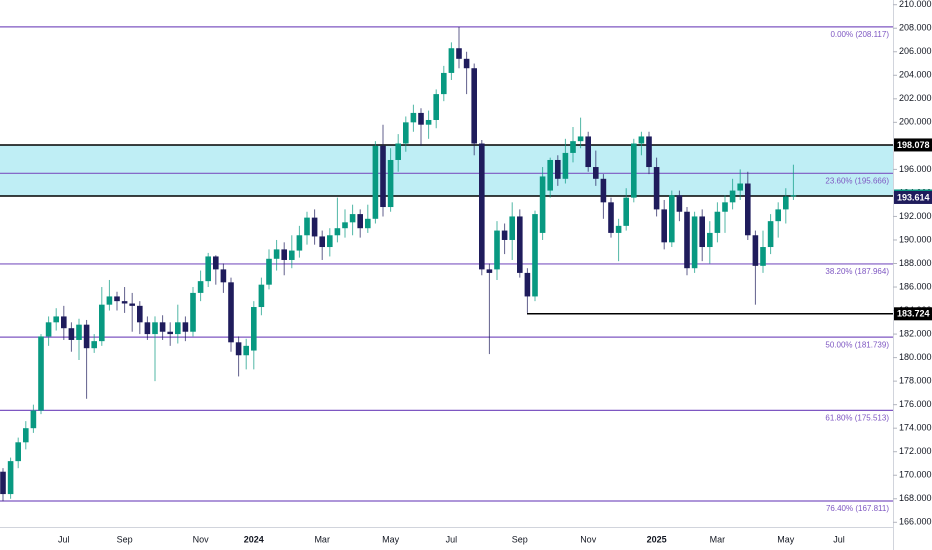 This screenshot has height=550, width=932. I want to click on y-tick-label: 204.000, so click(915, 75).